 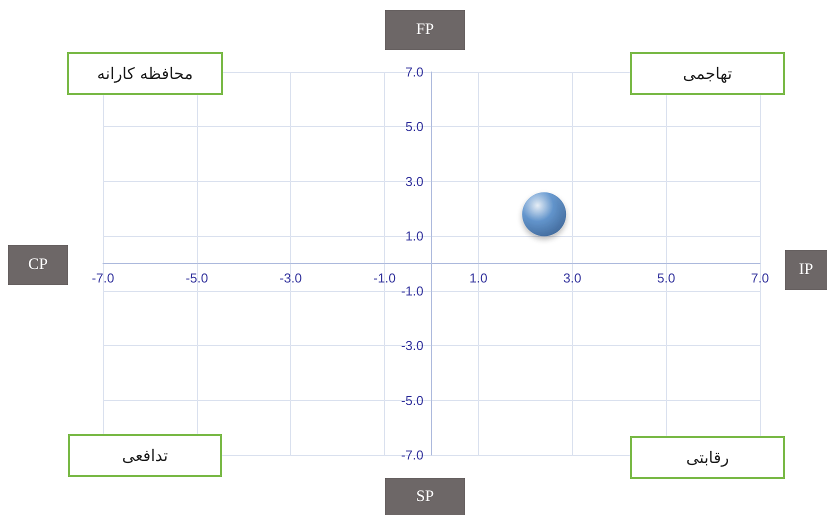 What do you see at coordinates (425, 496) in the screenshot?
I see `text-box: SP` at bounding box center [425, 496].